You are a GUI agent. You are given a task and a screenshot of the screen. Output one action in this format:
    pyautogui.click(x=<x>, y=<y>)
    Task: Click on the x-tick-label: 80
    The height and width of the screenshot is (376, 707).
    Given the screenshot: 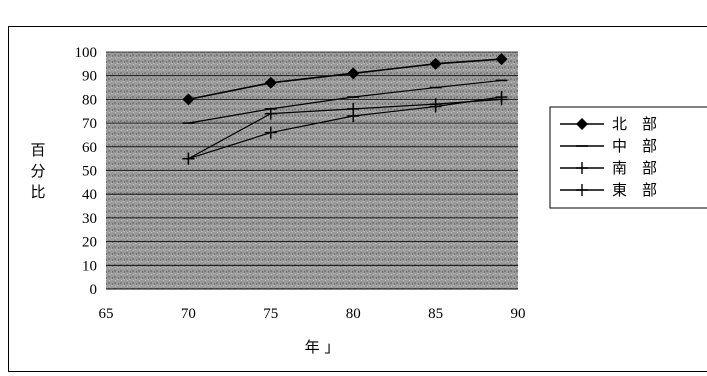 What is the action you would take?
    pyautogui.click(x=353, y=314)
    